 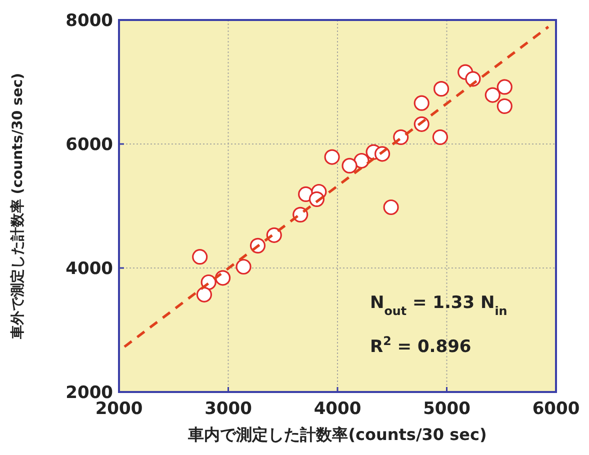 I want to click on y-tick-label: 4000, so click(x=90, y=269).